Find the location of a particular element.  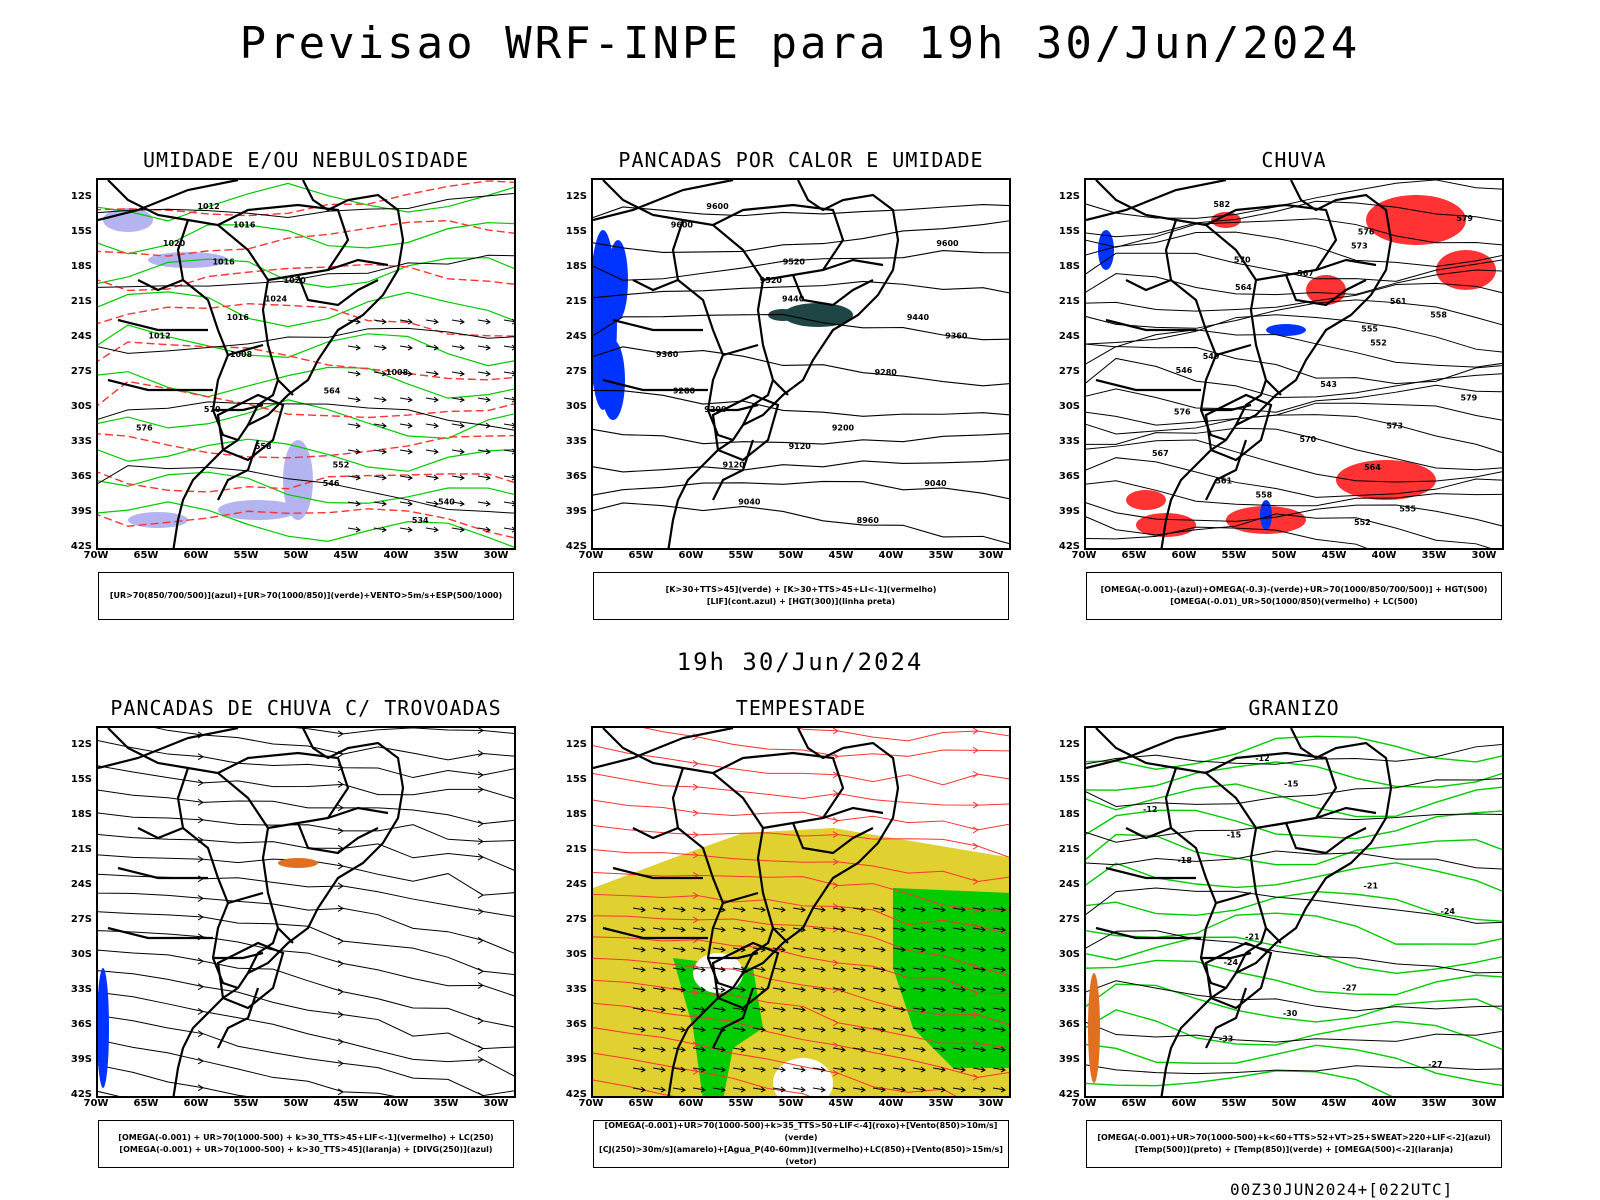

longitude-tick: 60W is located at coordinates (1184, 1103).